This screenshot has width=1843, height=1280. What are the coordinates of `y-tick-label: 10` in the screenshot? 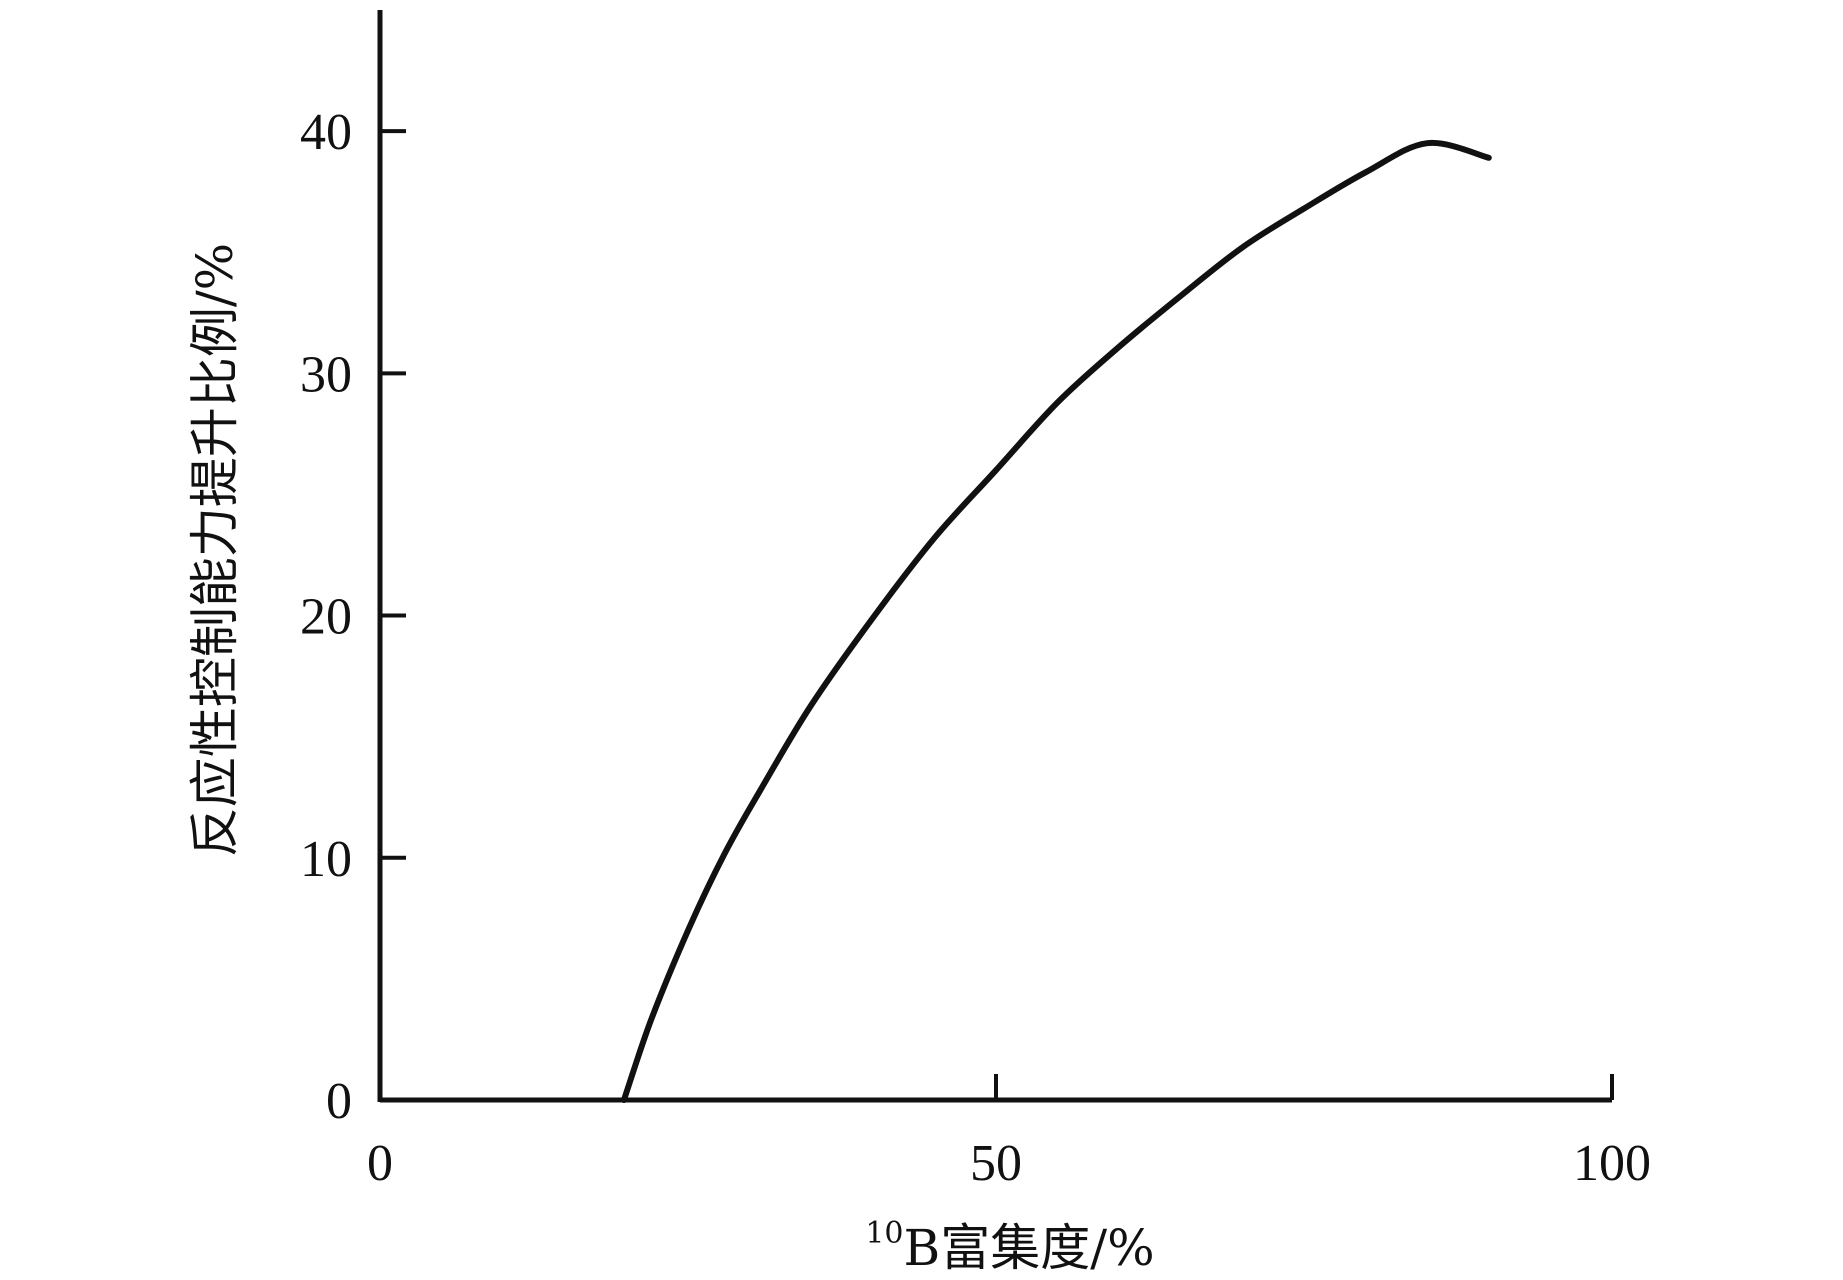 It's located at (326, 859).